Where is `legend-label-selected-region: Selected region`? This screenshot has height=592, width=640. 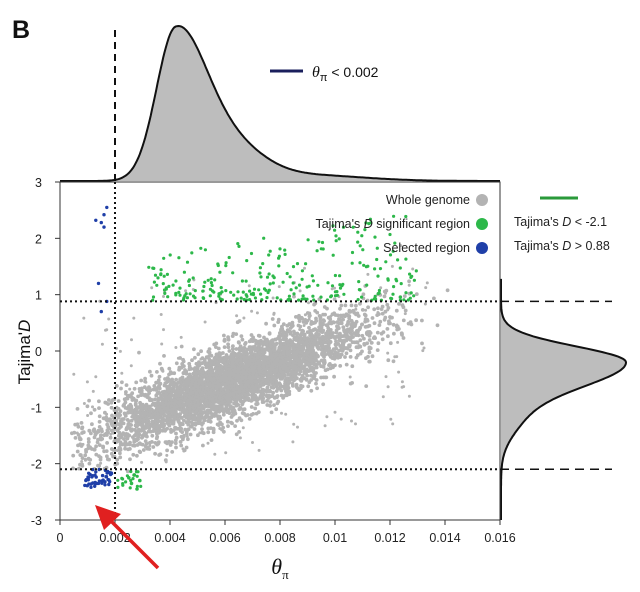
legend-label-selected-region: Selected region is located at coordinates (426, 248).